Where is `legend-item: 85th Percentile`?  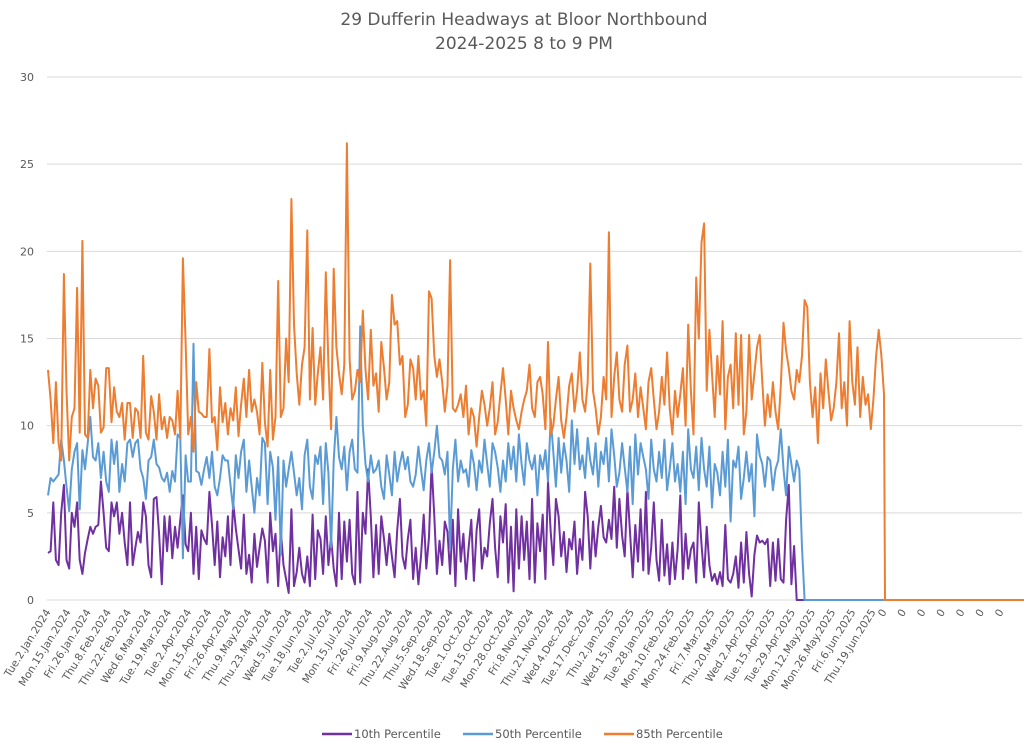 legend-item: 85th Percentile is located at coordinates (663, 734).